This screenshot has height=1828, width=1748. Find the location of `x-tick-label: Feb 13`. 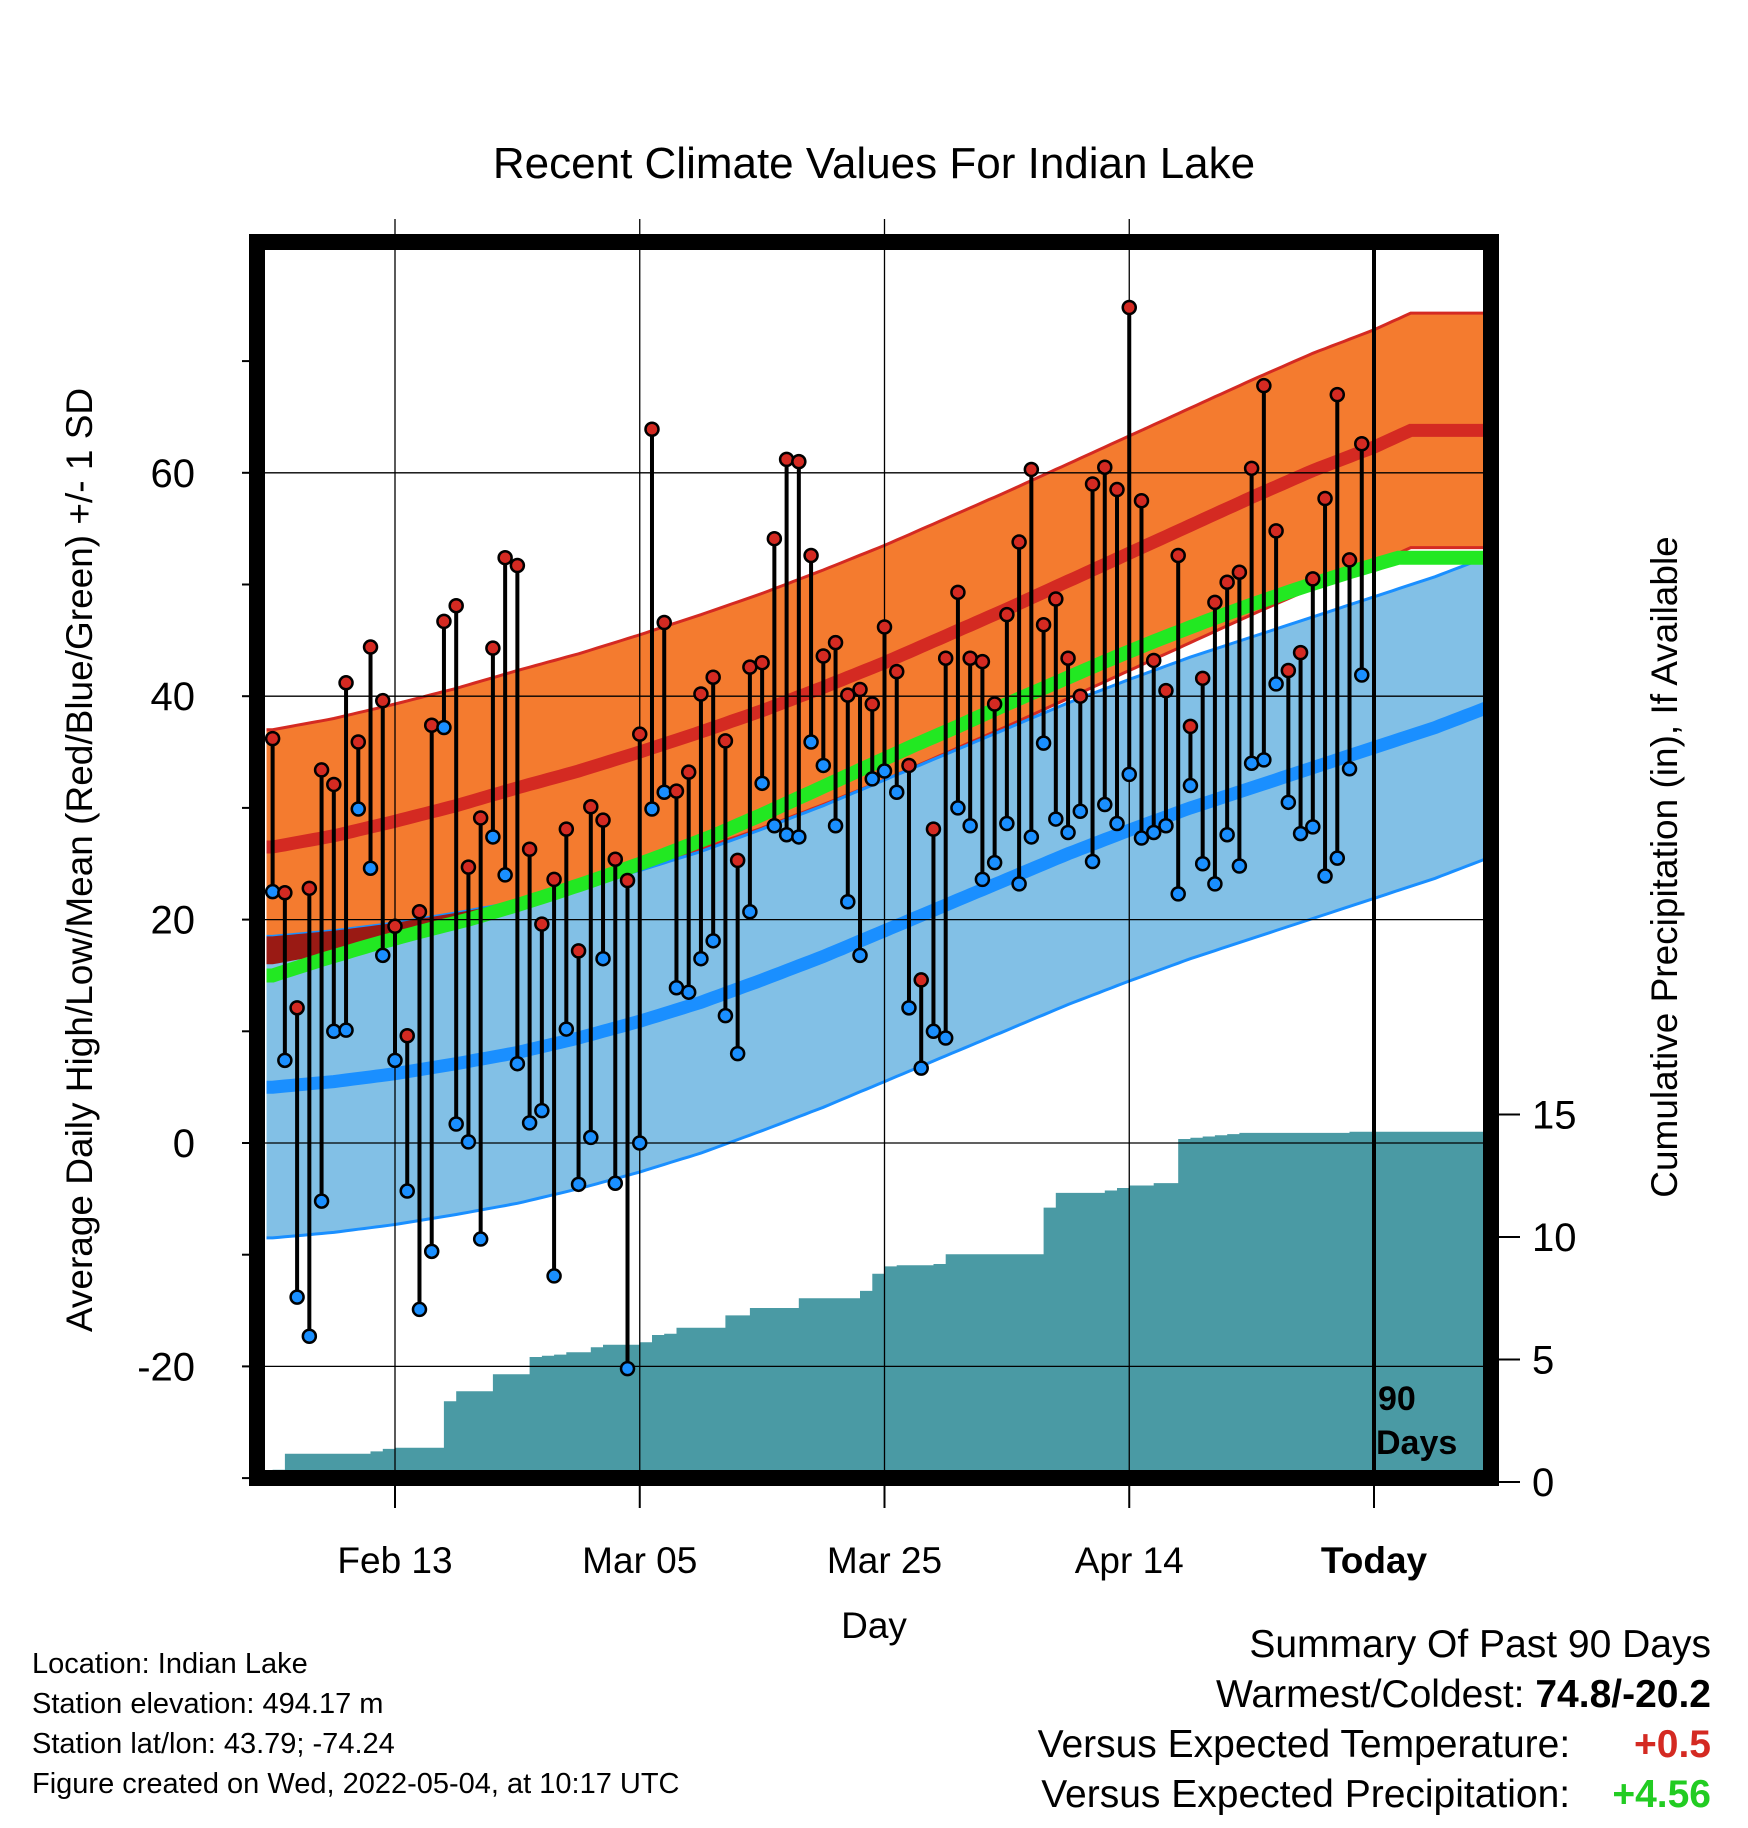

x-tick-label: Feb 13 is located at coordinates (394, 1560).